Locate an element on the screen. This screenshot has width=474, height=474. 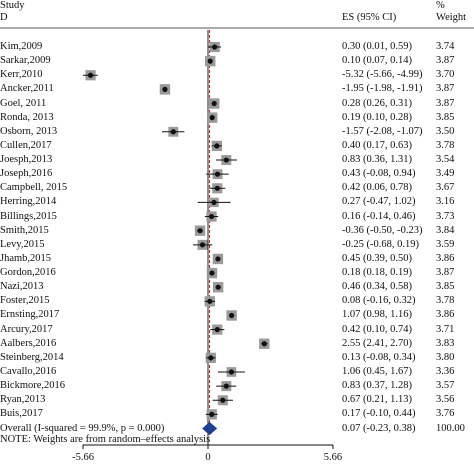
weight-text: 3.80 is located at coordinates (445, 357).